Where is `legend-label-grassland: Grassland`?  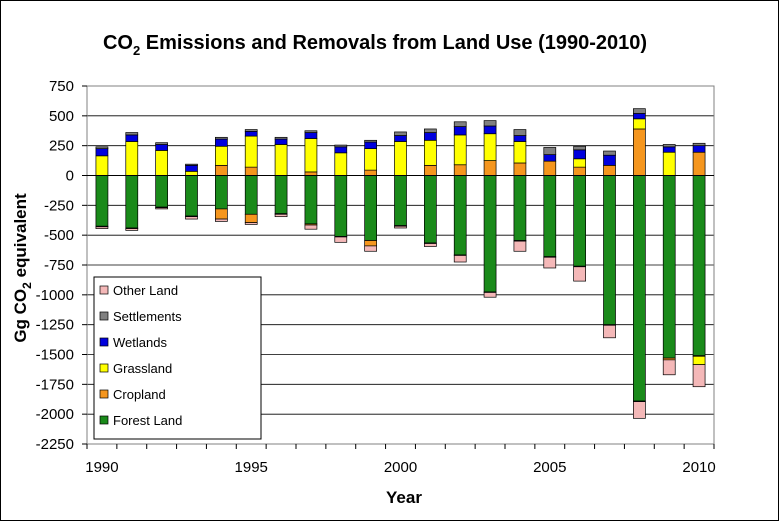
legend-label-grassland: Grassland is located at coordinates (142, 368).